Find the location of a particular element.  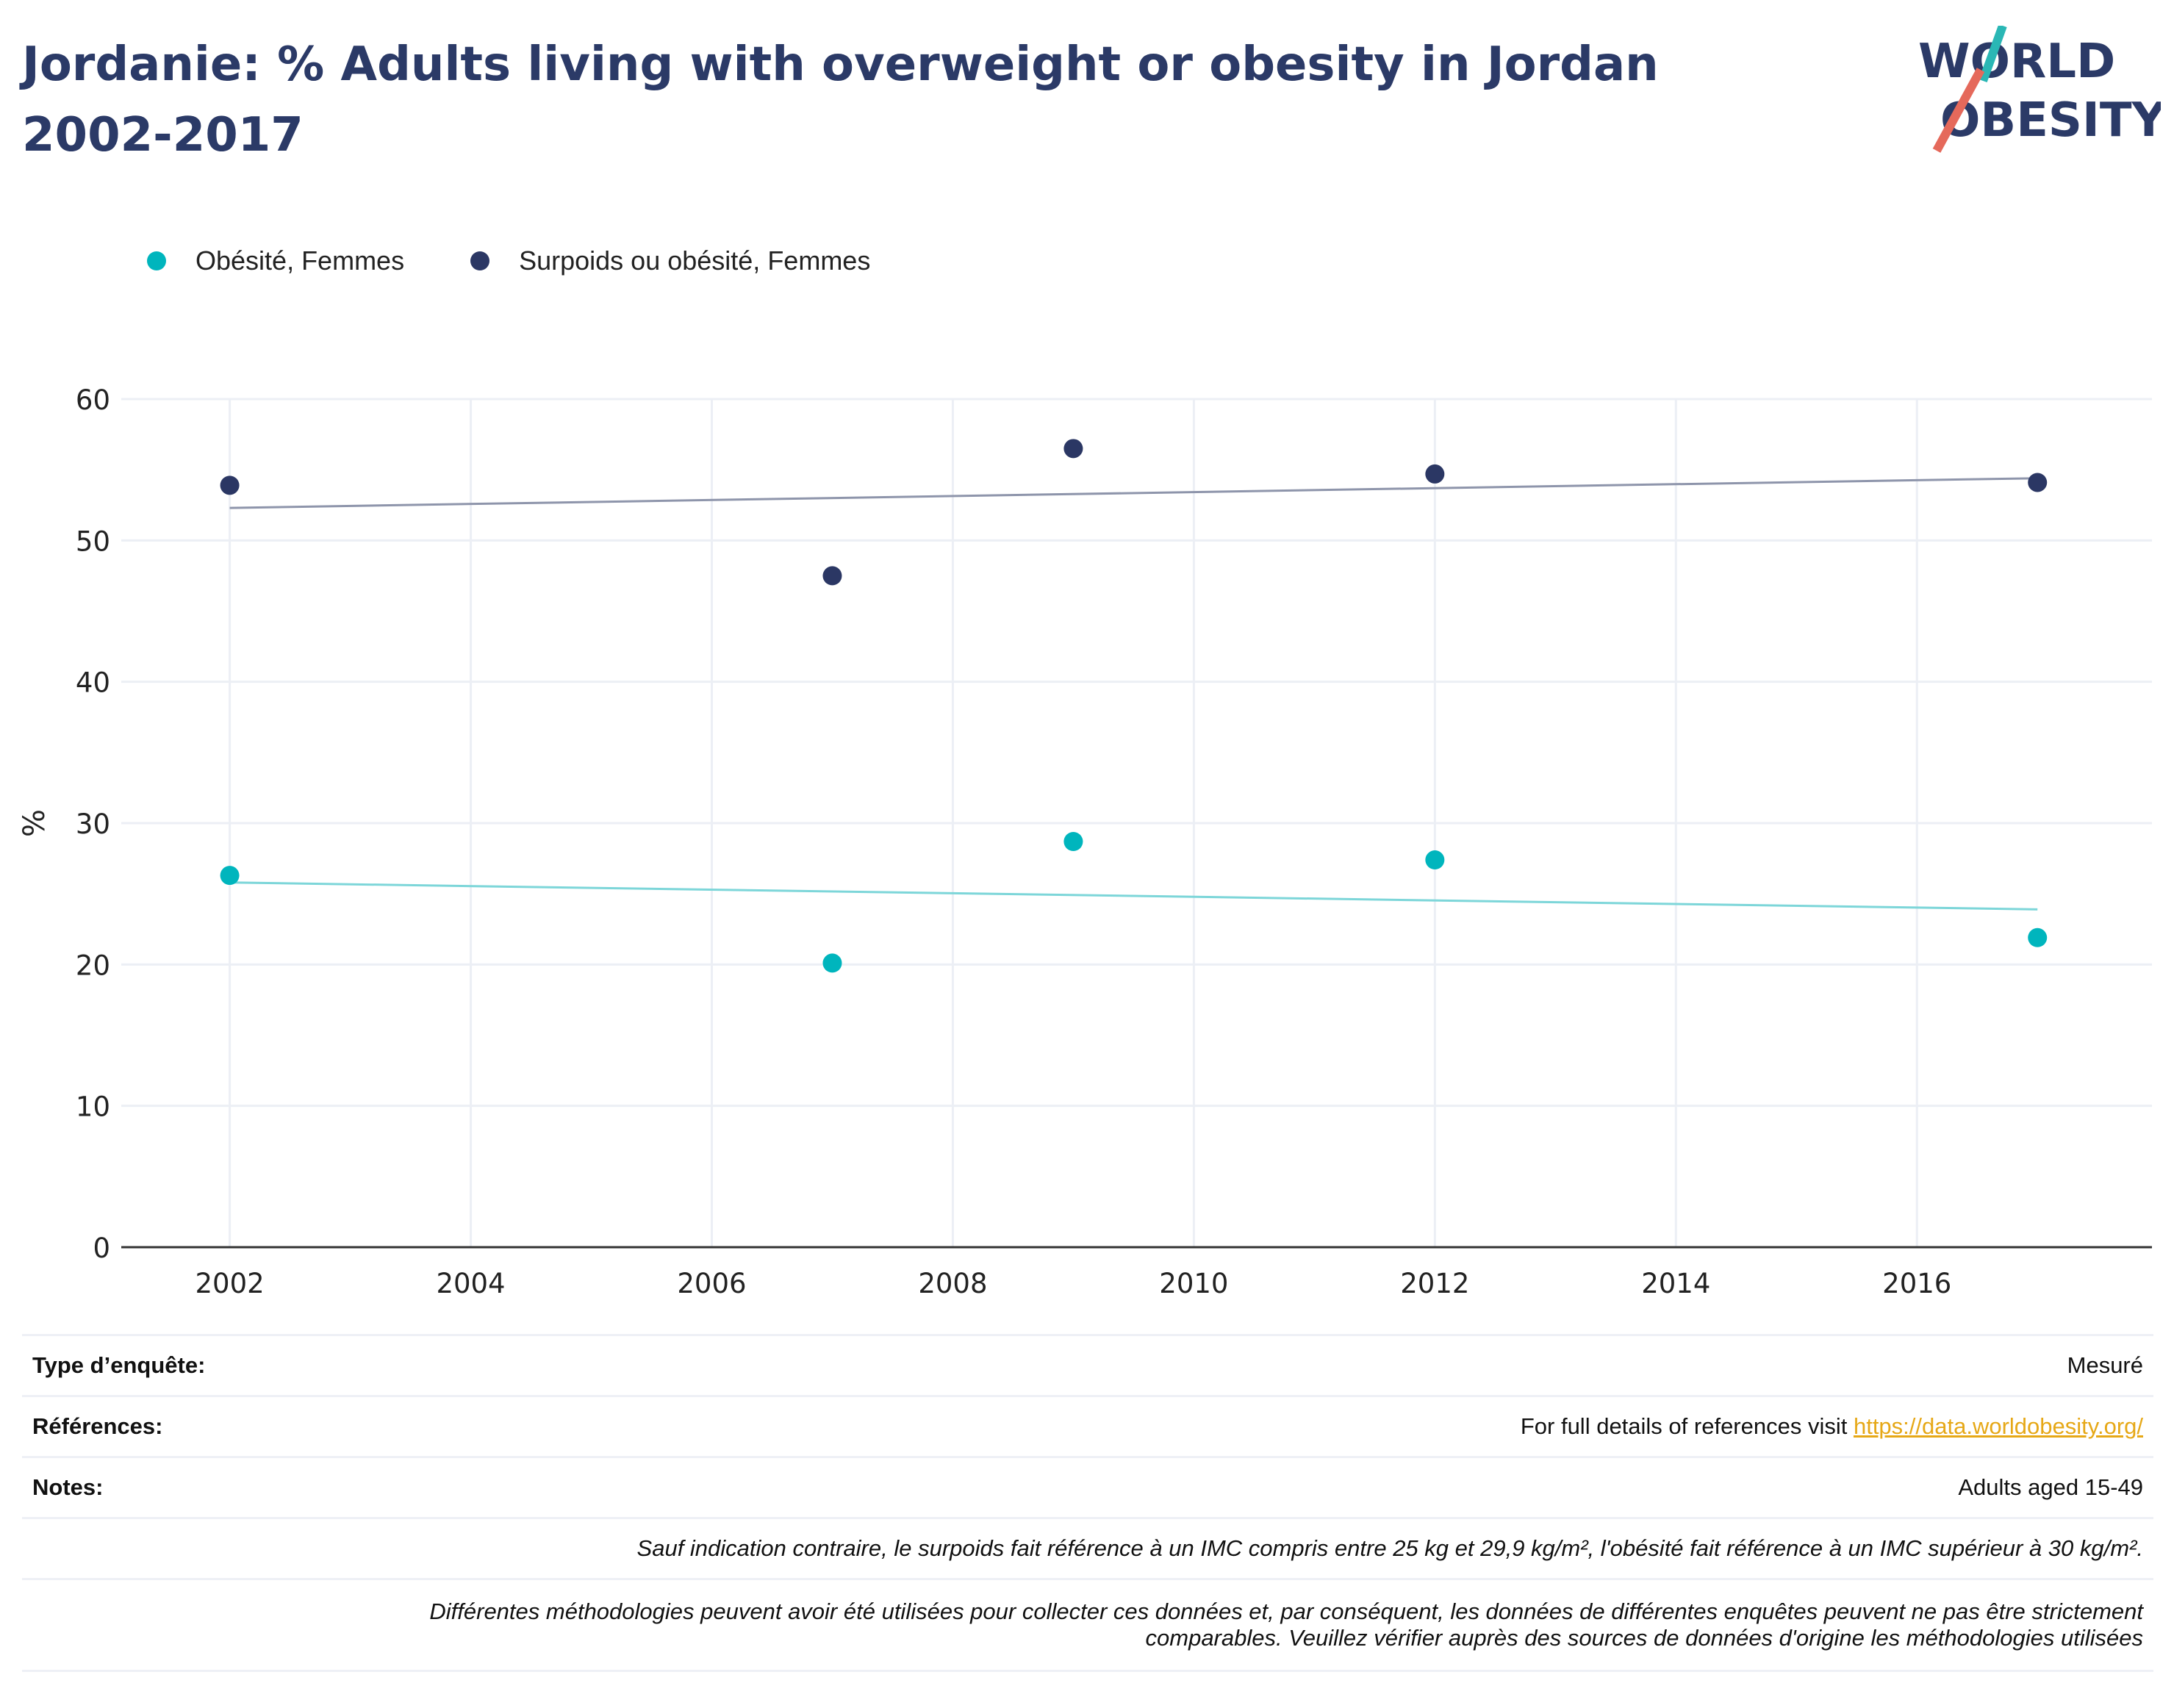

y-axis-label: % is located at coordinates (34, 823).